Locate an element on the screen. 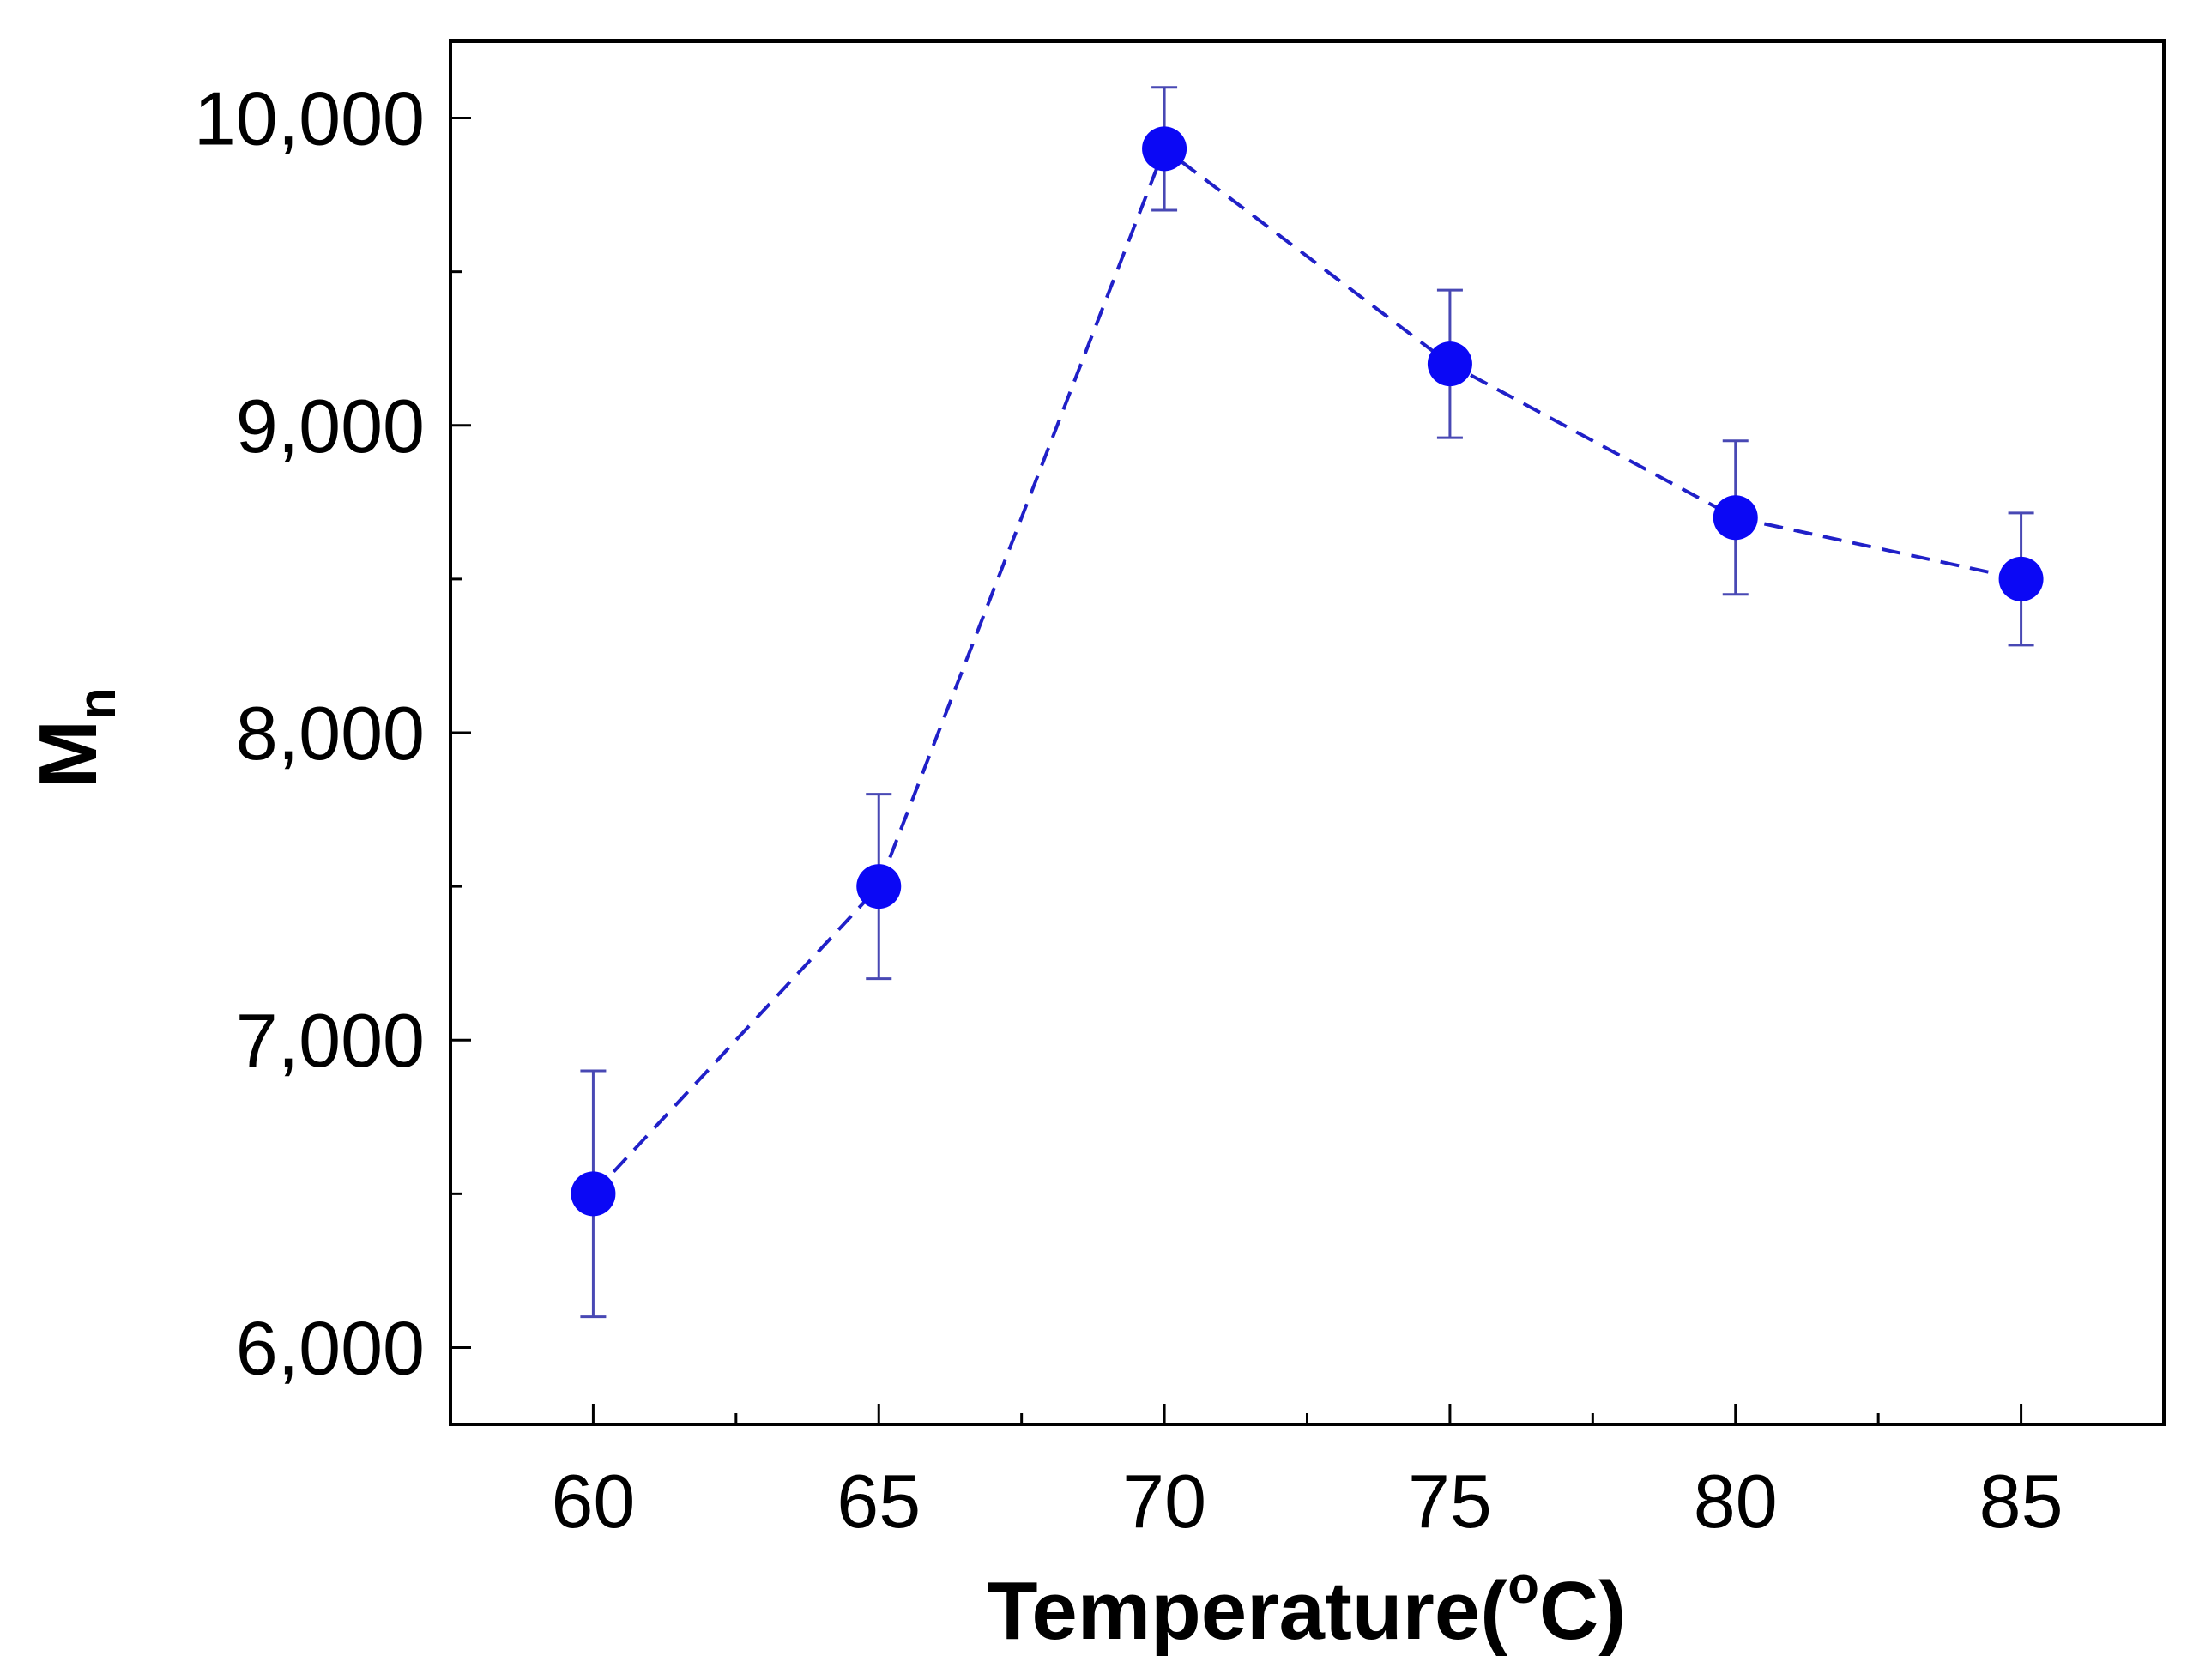 Image resolution: width=2187 pixels, height=1680 pixels. y-axis-title: Mn is located at coordinates (74, 738).